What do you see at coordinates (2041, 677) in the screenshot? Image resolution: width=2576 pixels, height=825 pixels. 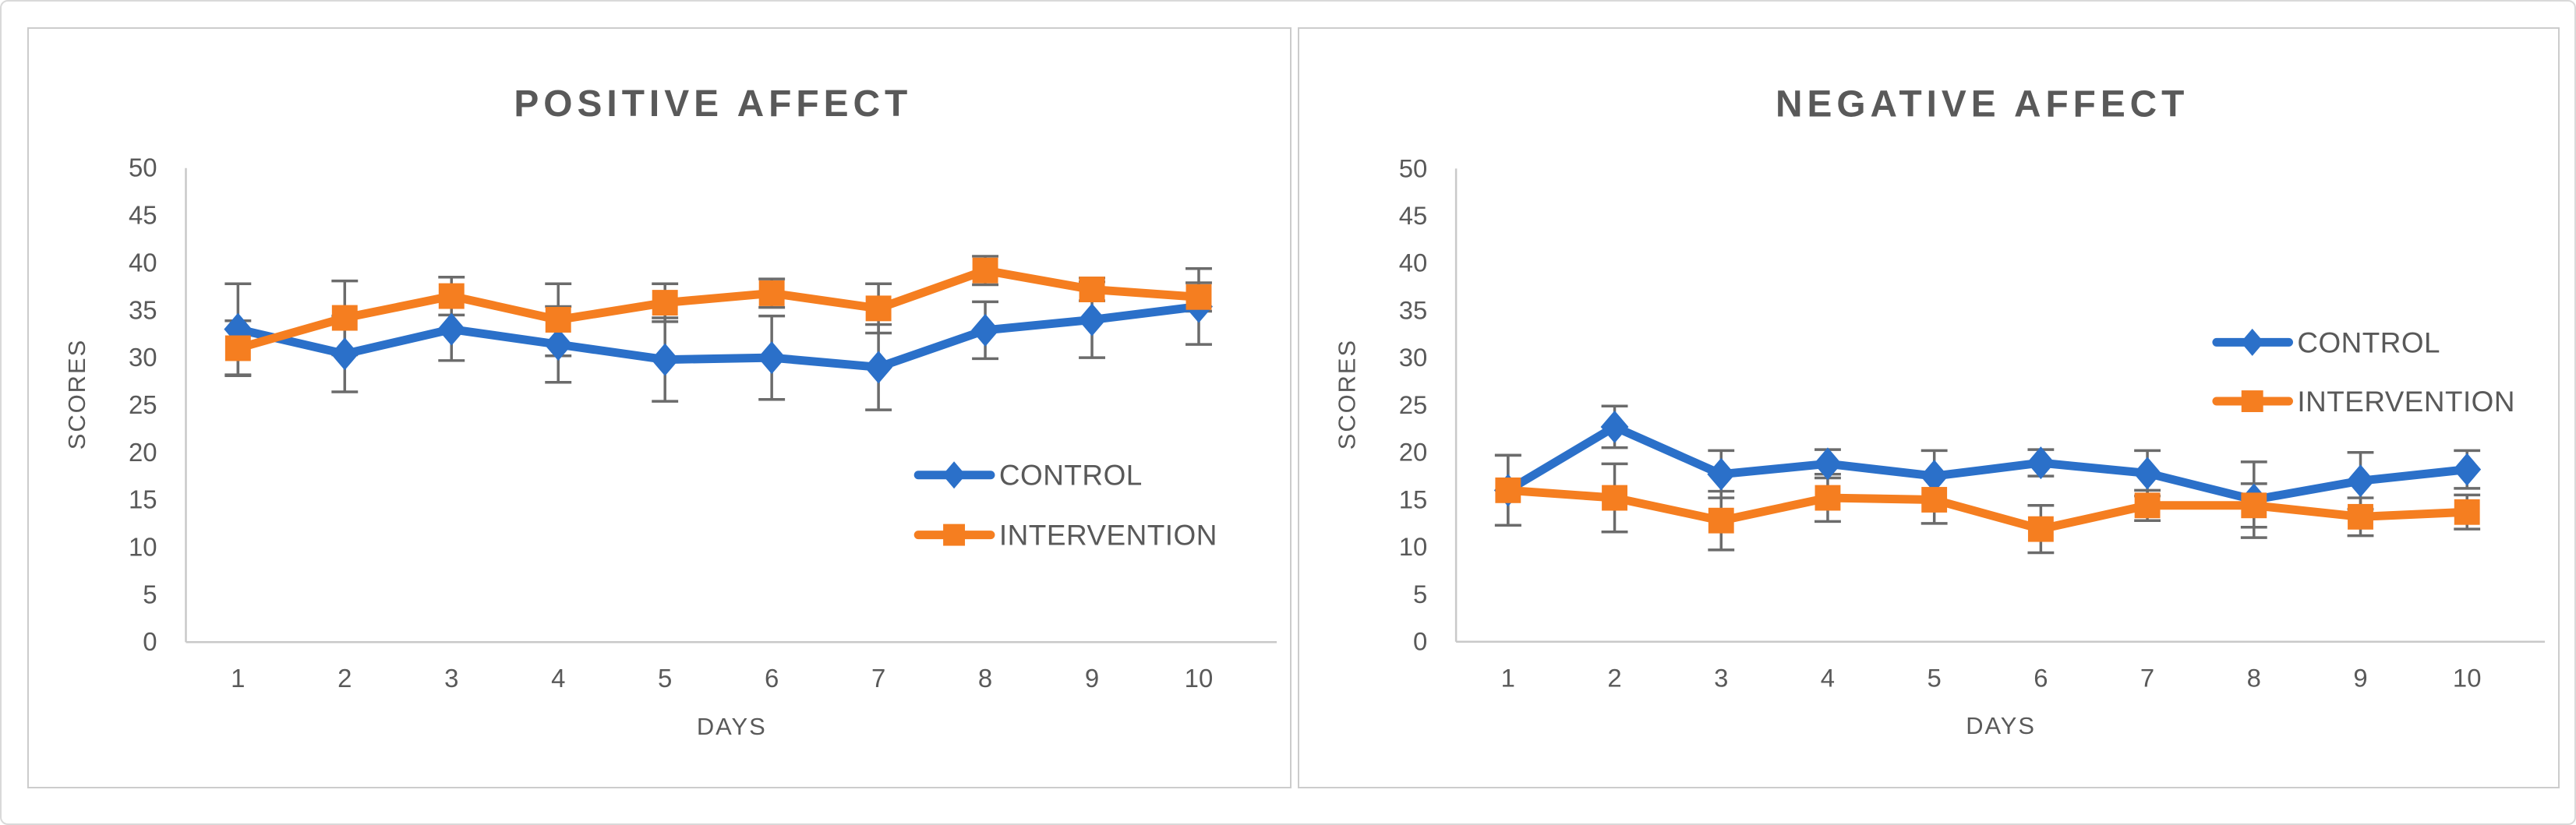 I see `x-tick-label: 6` at bounding box center [2041, 677].